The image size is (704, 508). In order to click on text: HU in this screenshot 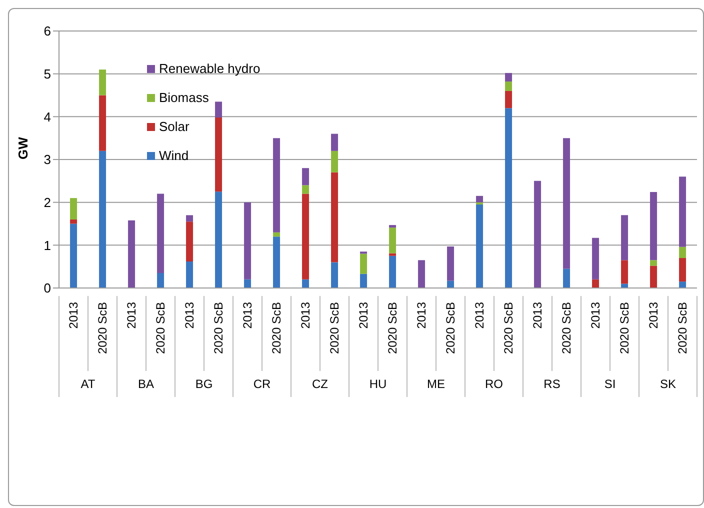, I will do `click(378, 384)`.